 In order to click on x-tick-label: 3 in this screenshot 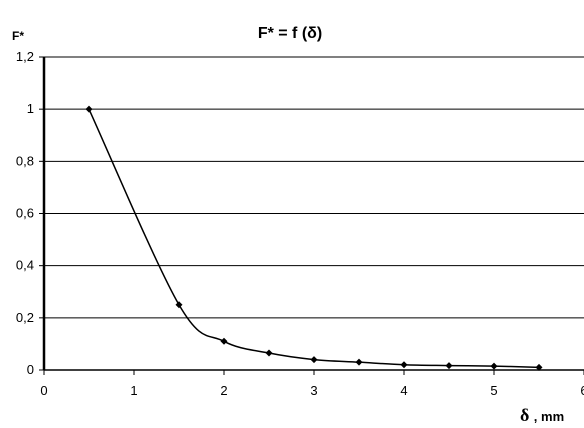, I will do `click(313, 390)`.